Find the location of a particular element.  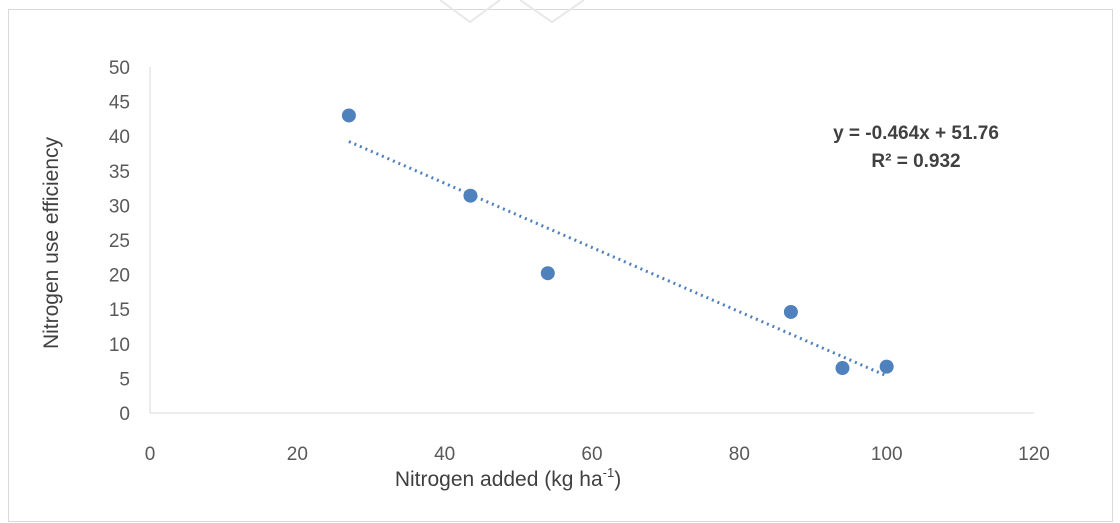

y-tick-label: 10 is located at coordinates (119, 345).